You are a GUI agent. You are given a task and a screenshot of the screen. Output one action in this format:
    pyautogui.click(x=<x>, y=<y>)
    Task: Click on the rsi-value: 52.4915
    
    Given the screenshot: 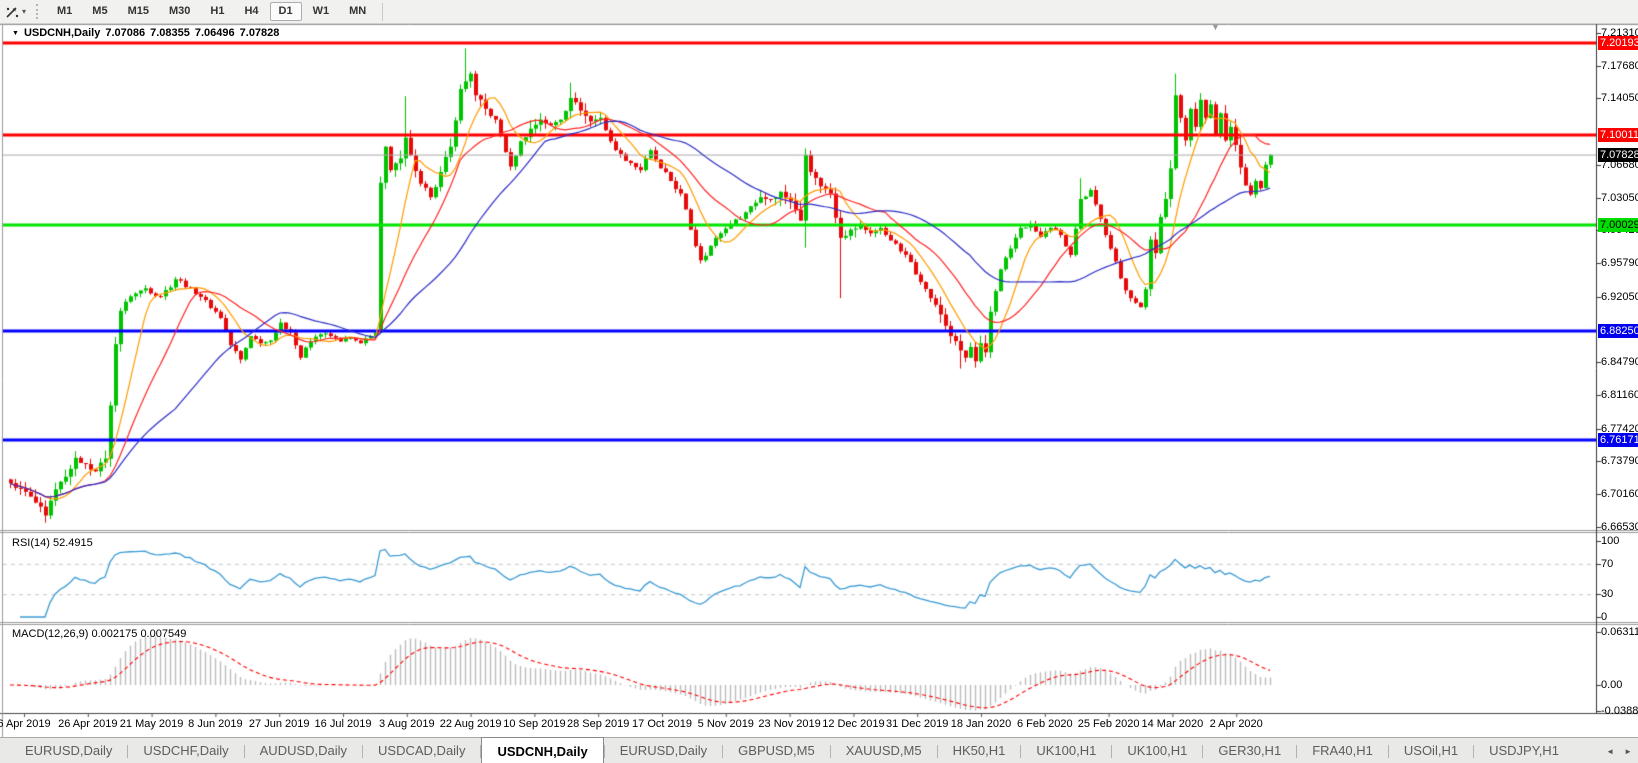 What is the action you would take?
    pyautogui.click(x=72, y=543)
    